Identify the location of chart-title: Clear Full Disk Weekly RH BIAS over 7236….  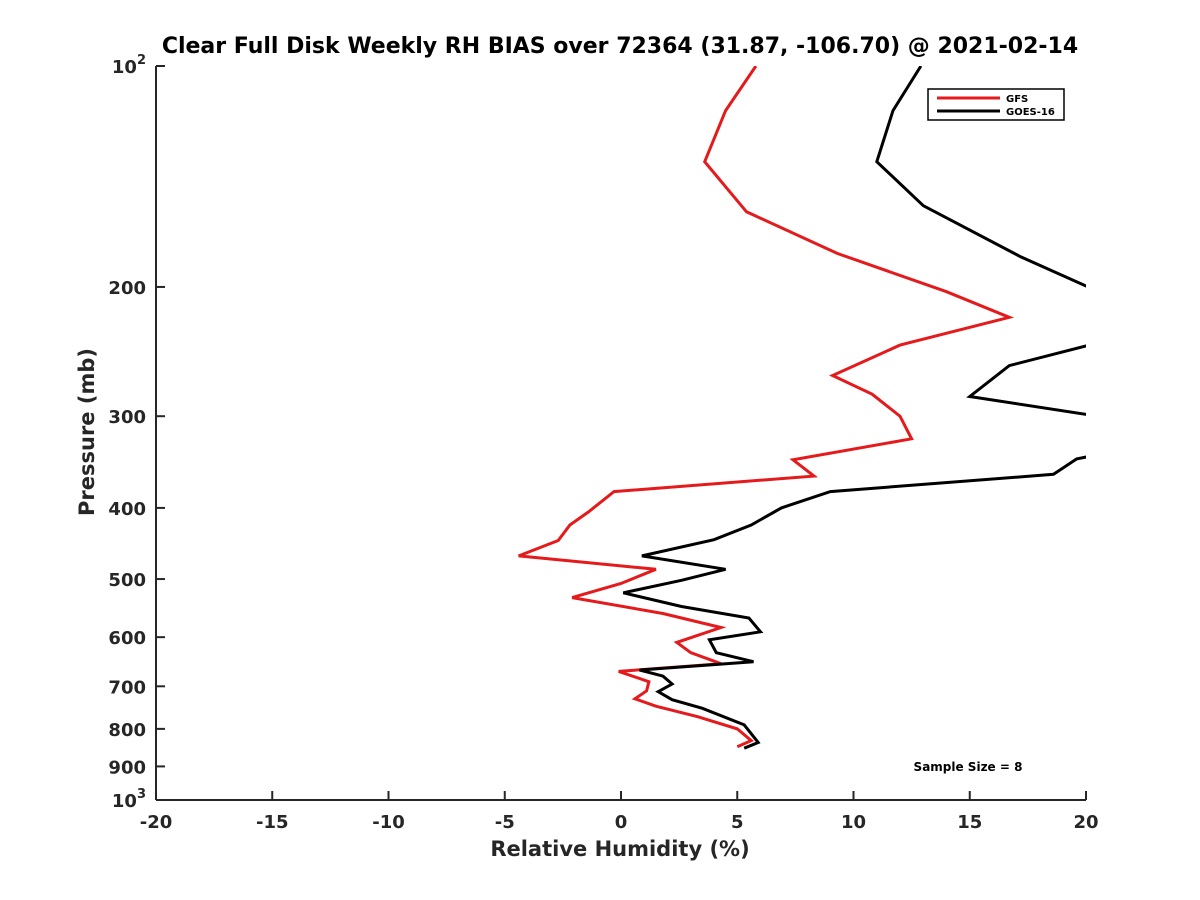
(620, 46).